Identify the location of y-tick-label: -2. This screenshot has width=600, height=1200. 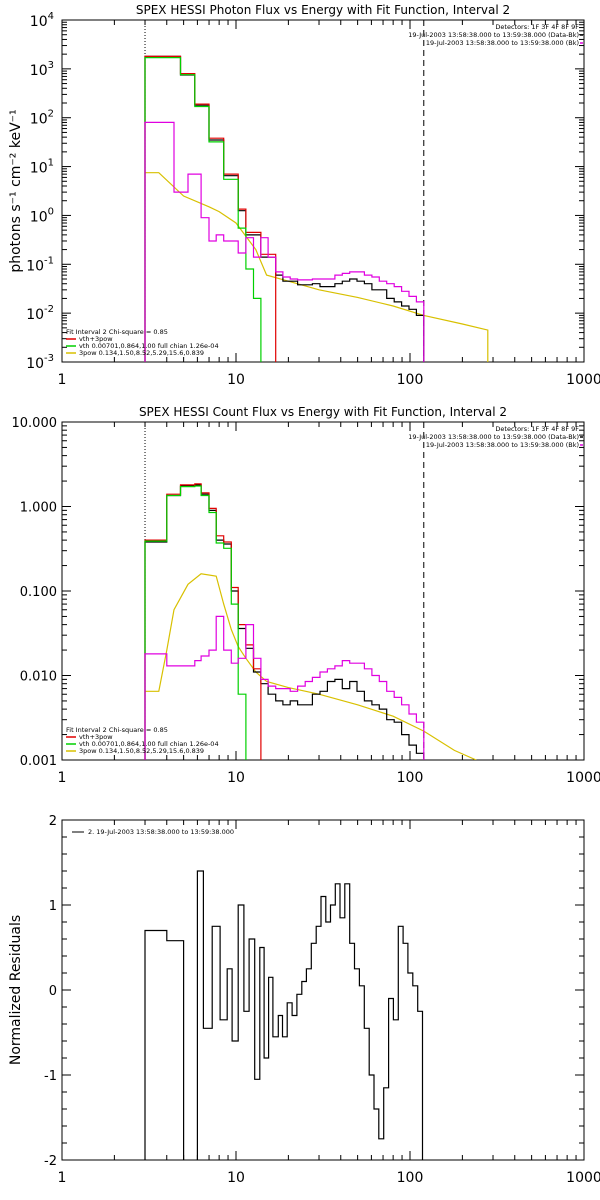
(50, 1161).